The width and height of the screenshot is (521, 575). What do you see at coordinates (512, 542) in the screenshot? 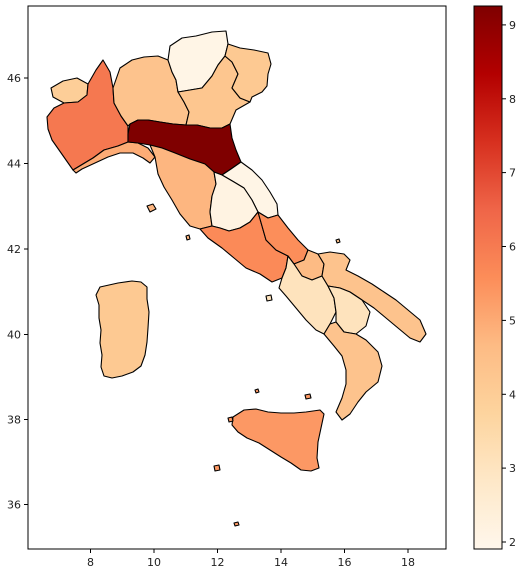
I see `colorbar-tick-label: 2` at bounding box center [512, 542].